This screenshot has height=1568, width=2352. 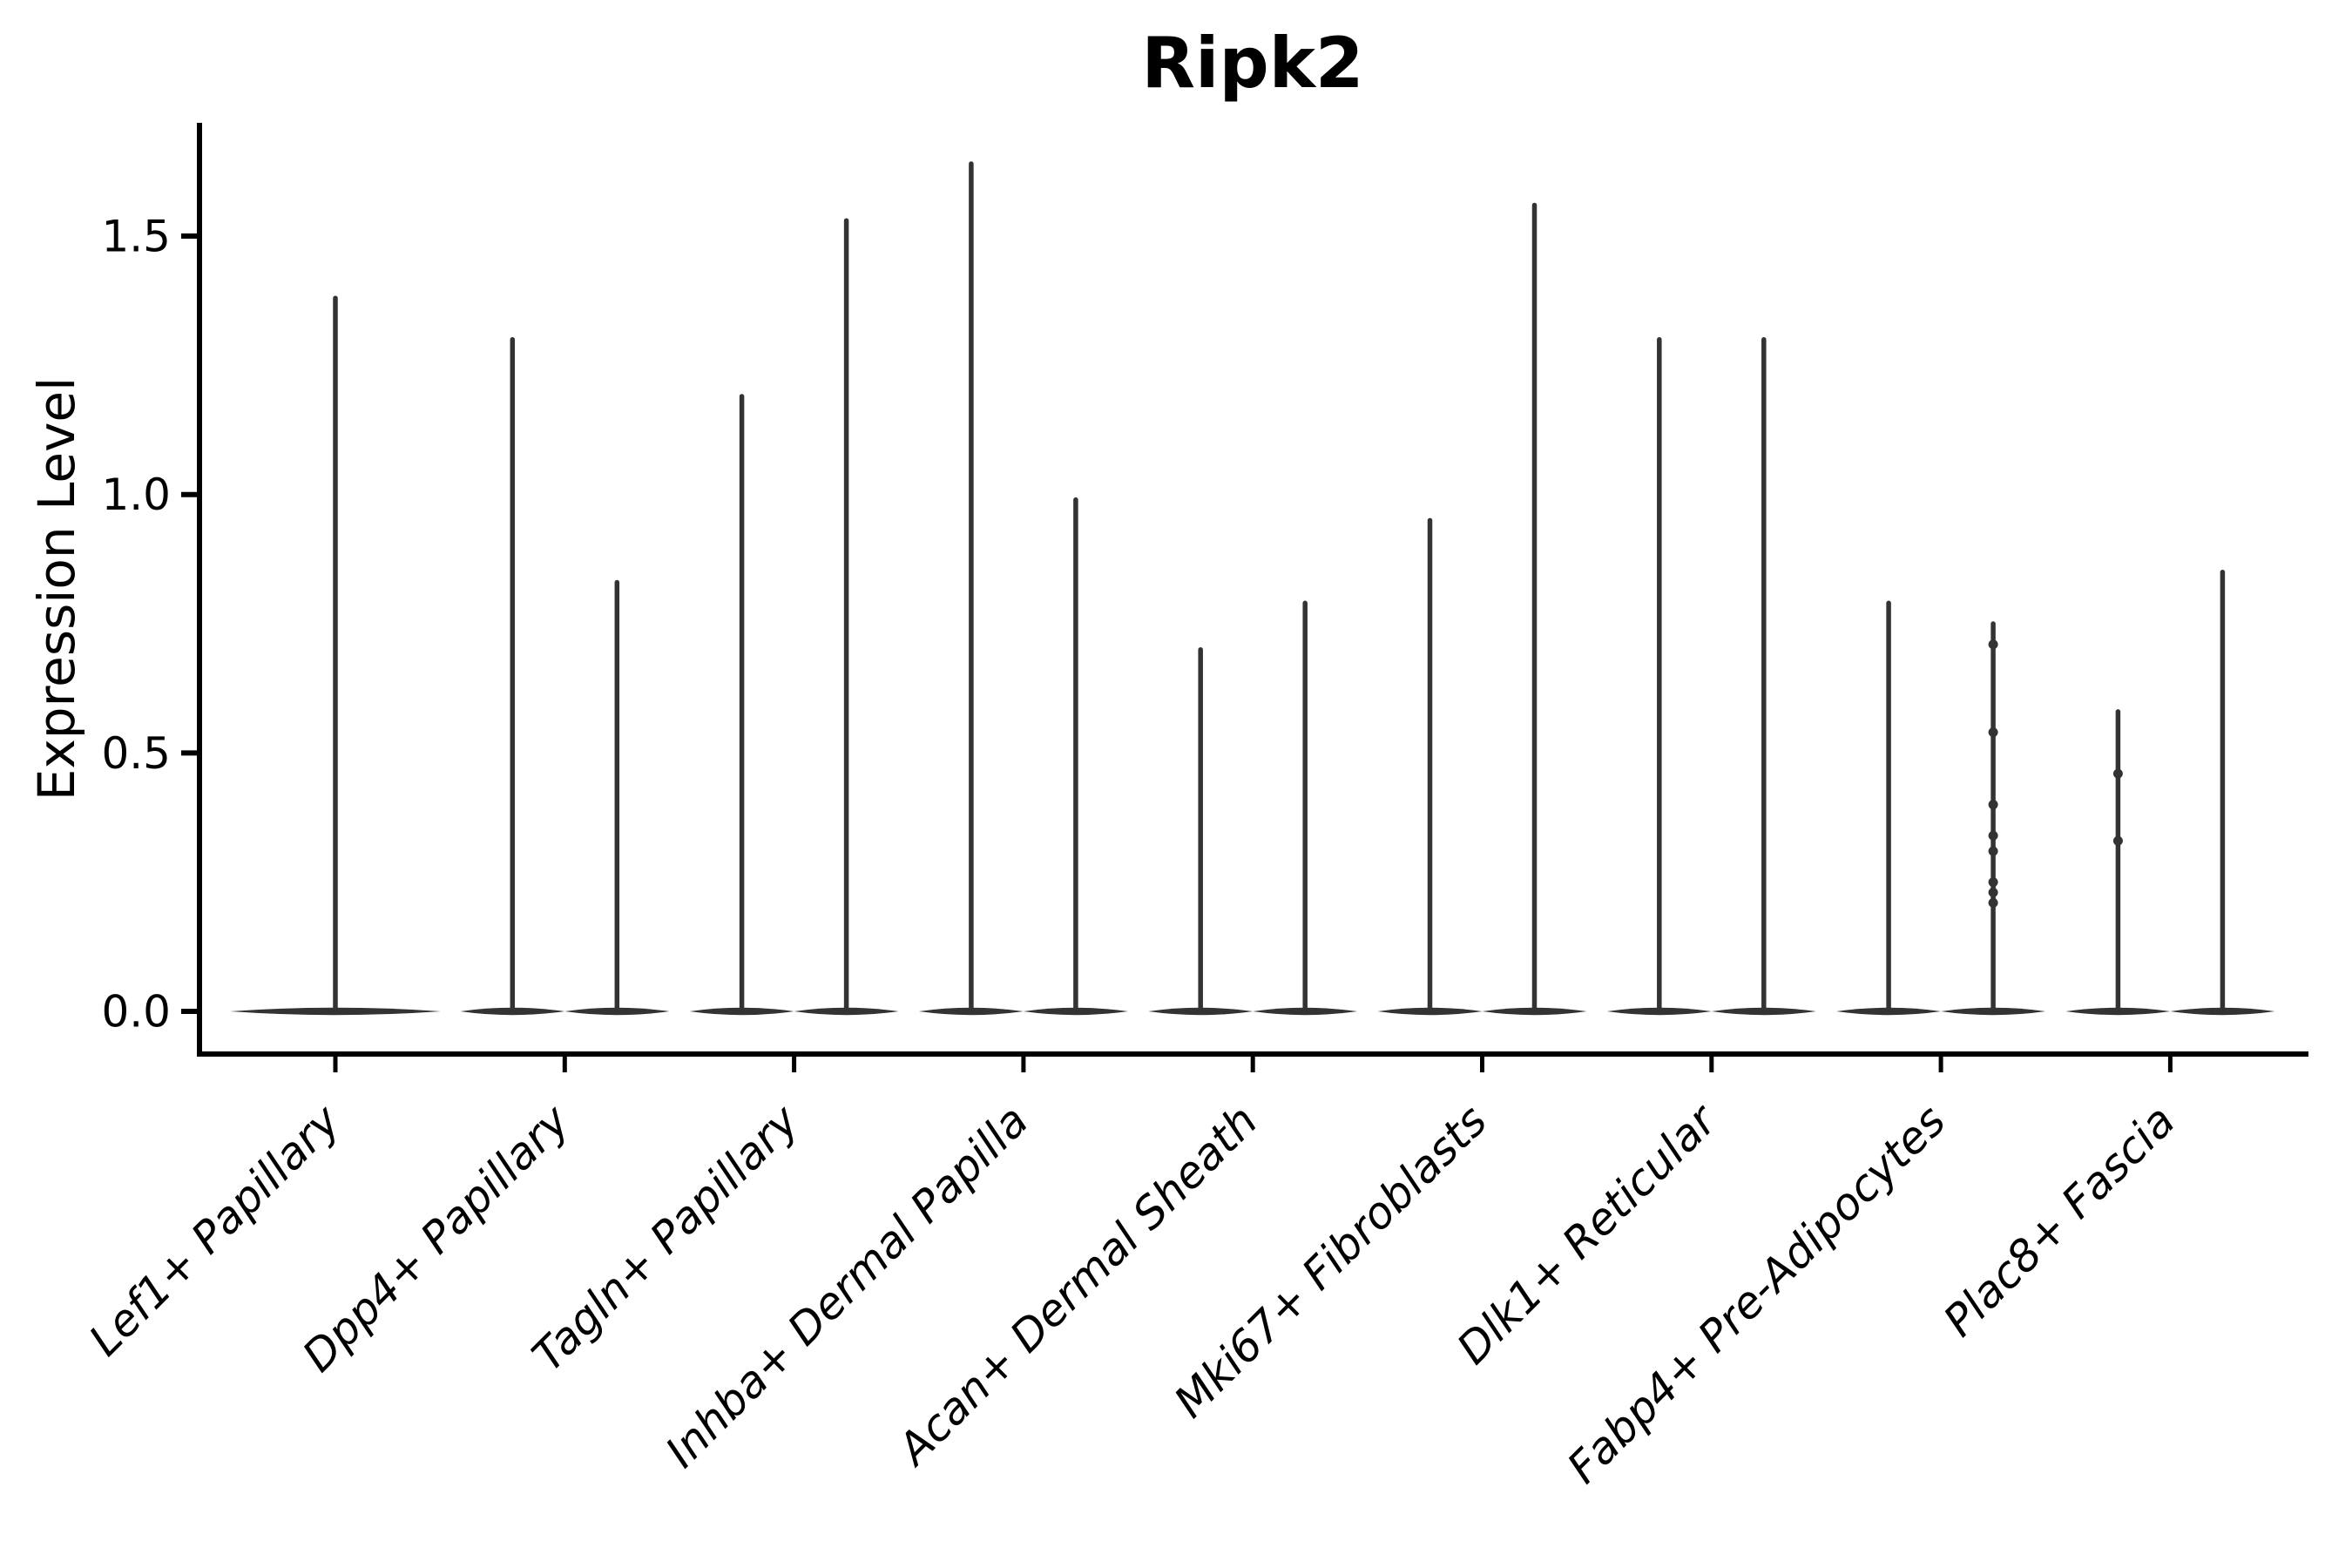 I want to click on y-tick-label: 0.5, so click(x=136, y=753).